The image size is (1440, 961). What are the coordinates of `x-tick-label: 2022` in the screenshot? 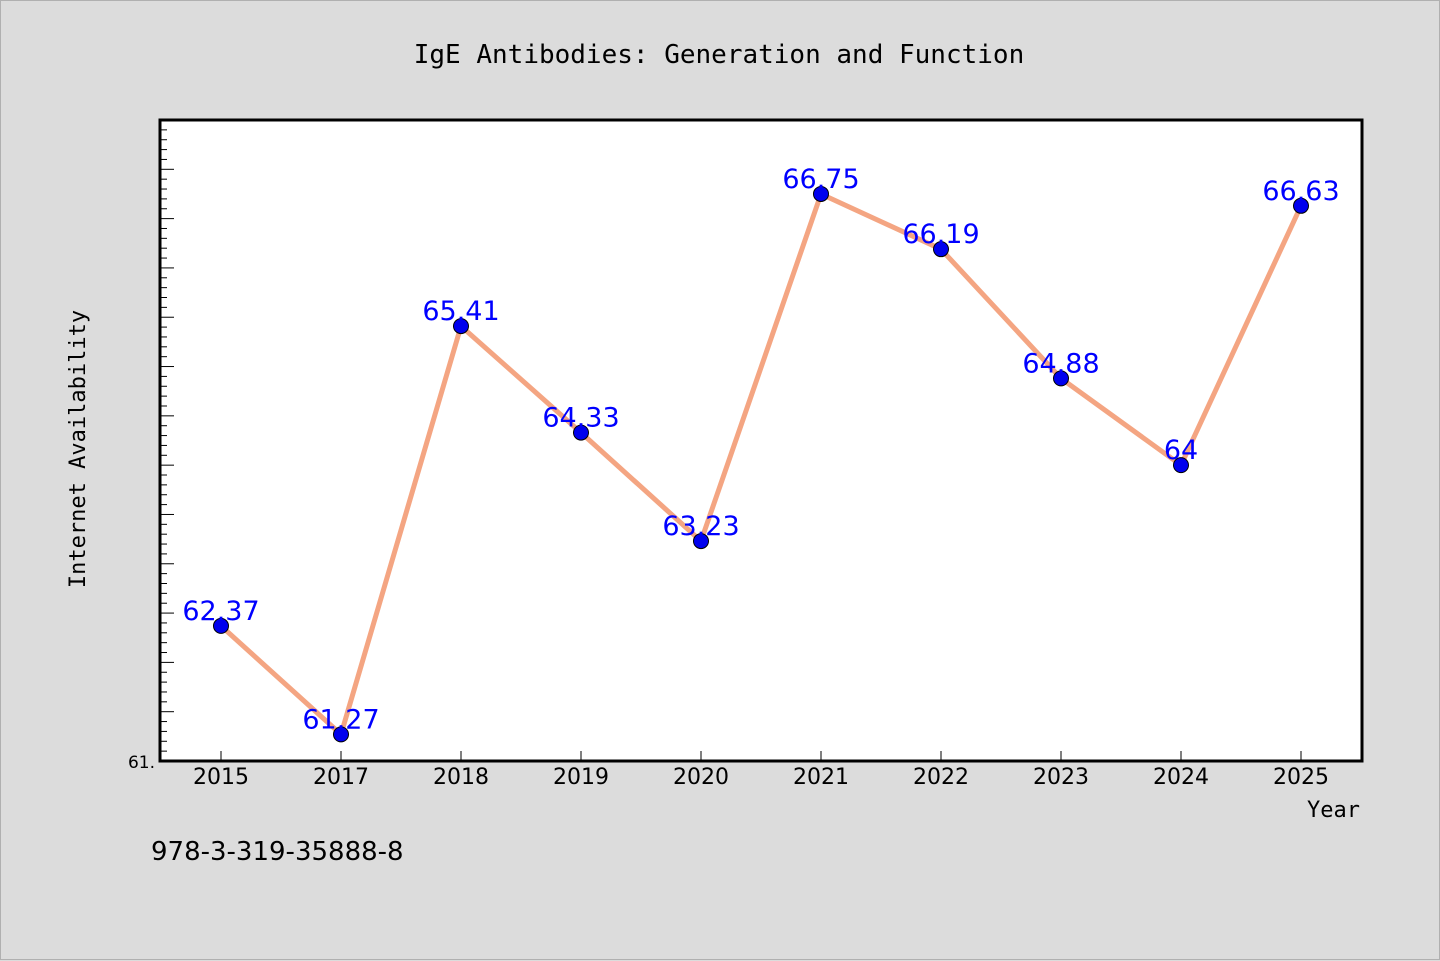 It's located at (941, 777).